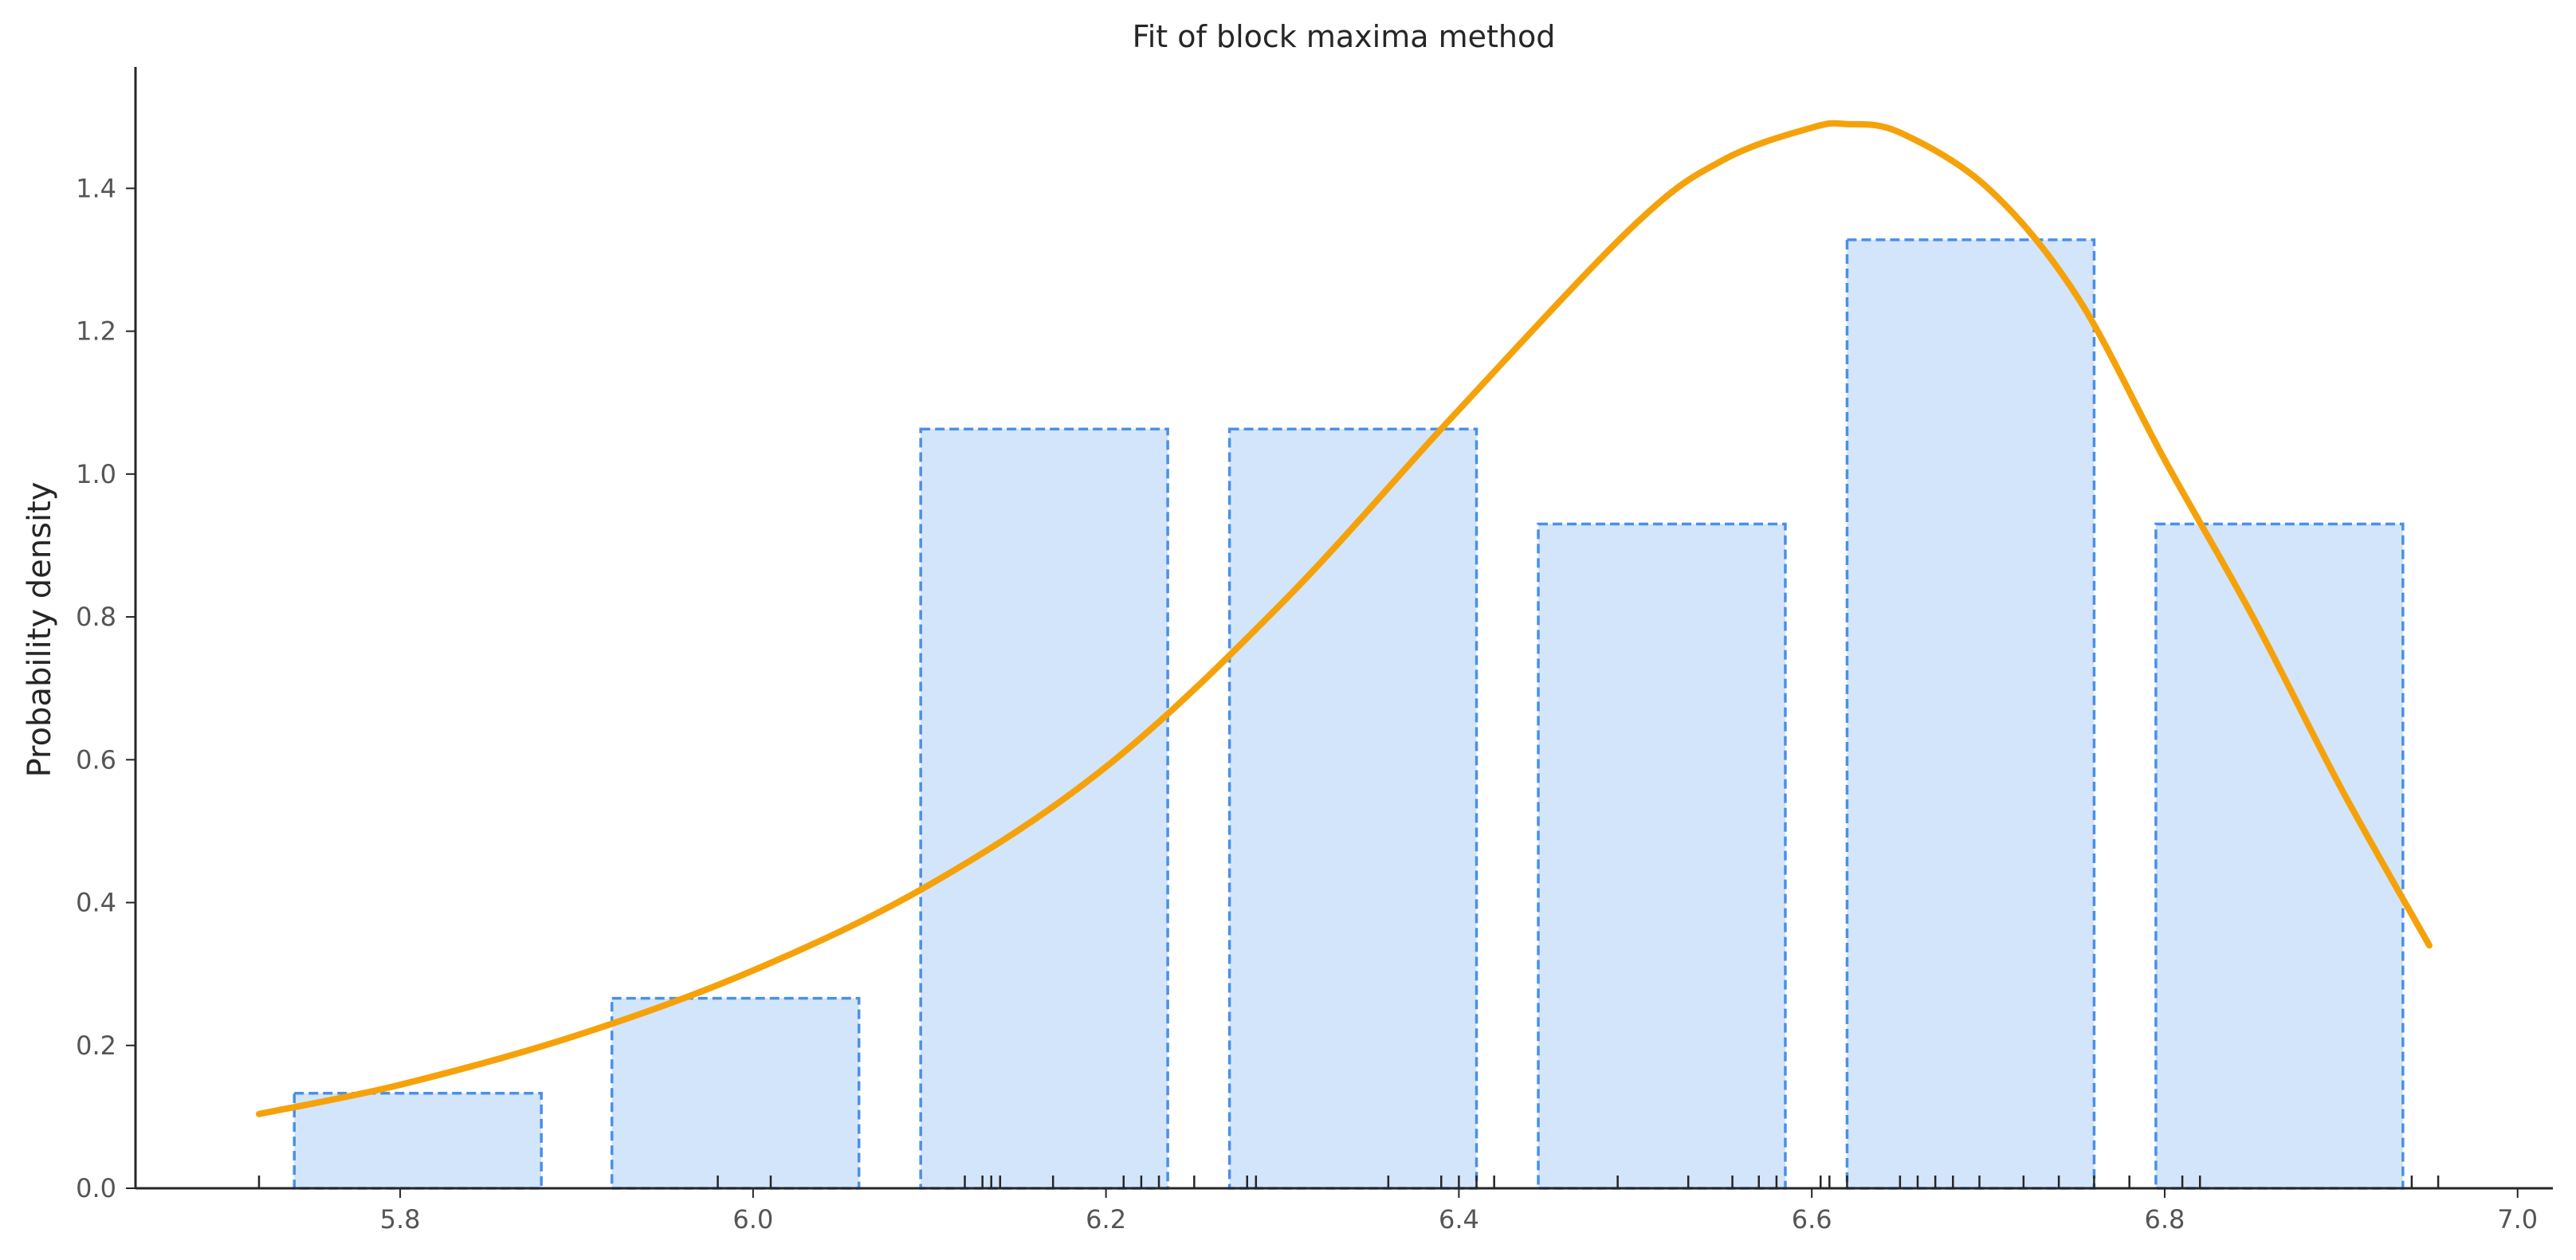  Describe the element at coordinates (105, 688) in the screenshot. I see `y-axis-ticks: 0.0 0.2 0.4 0.6 0.8 1.0 1.2 1.4` at that location.